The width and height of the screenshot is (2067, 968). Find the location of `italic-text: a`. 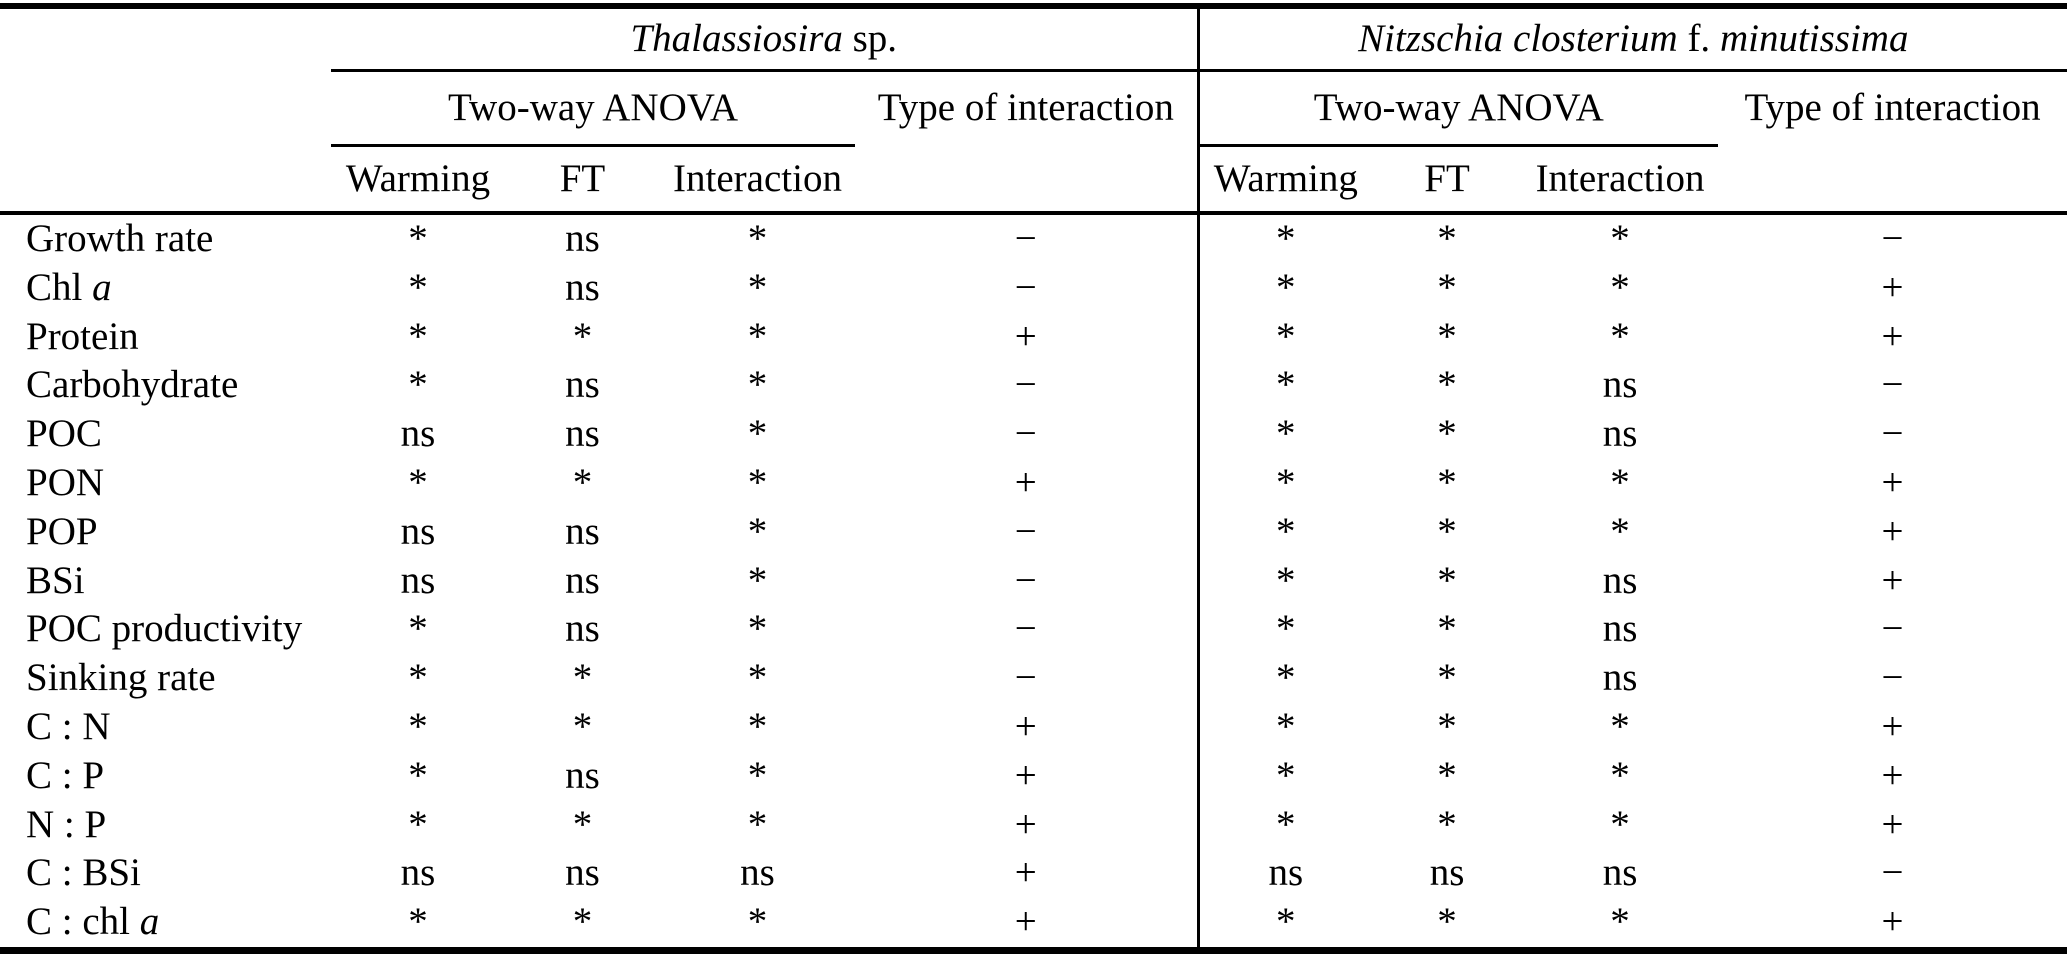

italic-text: a is located at coordinates (149, 922).